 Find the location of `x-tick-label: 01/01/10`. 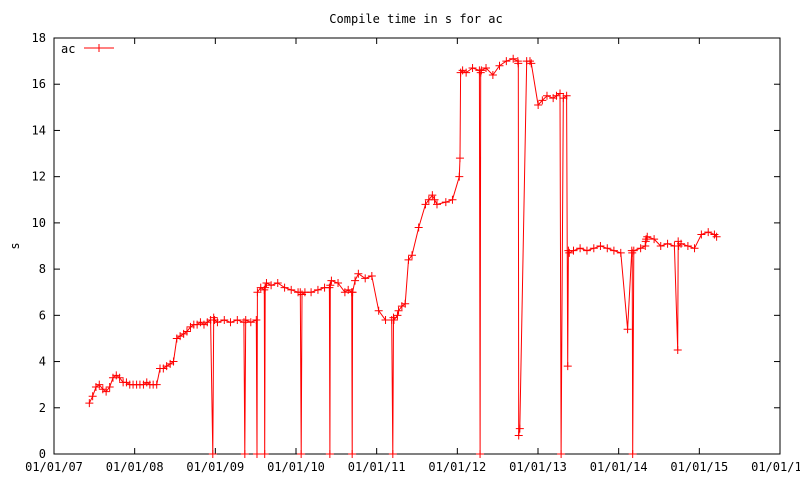

x-tick-label: 01/01/10 is located at coordinates (296, 467).